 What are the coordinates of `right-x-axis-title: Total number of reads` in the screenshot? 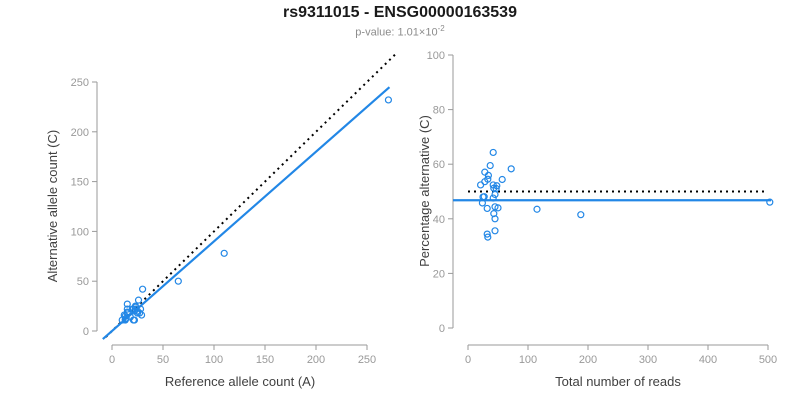 It's located at (618, 381).